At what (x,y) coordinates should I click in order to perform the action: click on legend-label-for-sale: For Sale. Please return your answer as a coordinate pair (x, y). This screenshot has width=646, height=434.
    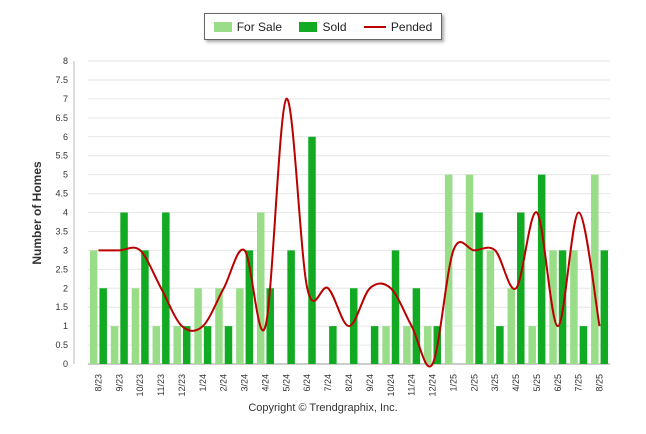
    Looking at the image, I should click on (259, 26).